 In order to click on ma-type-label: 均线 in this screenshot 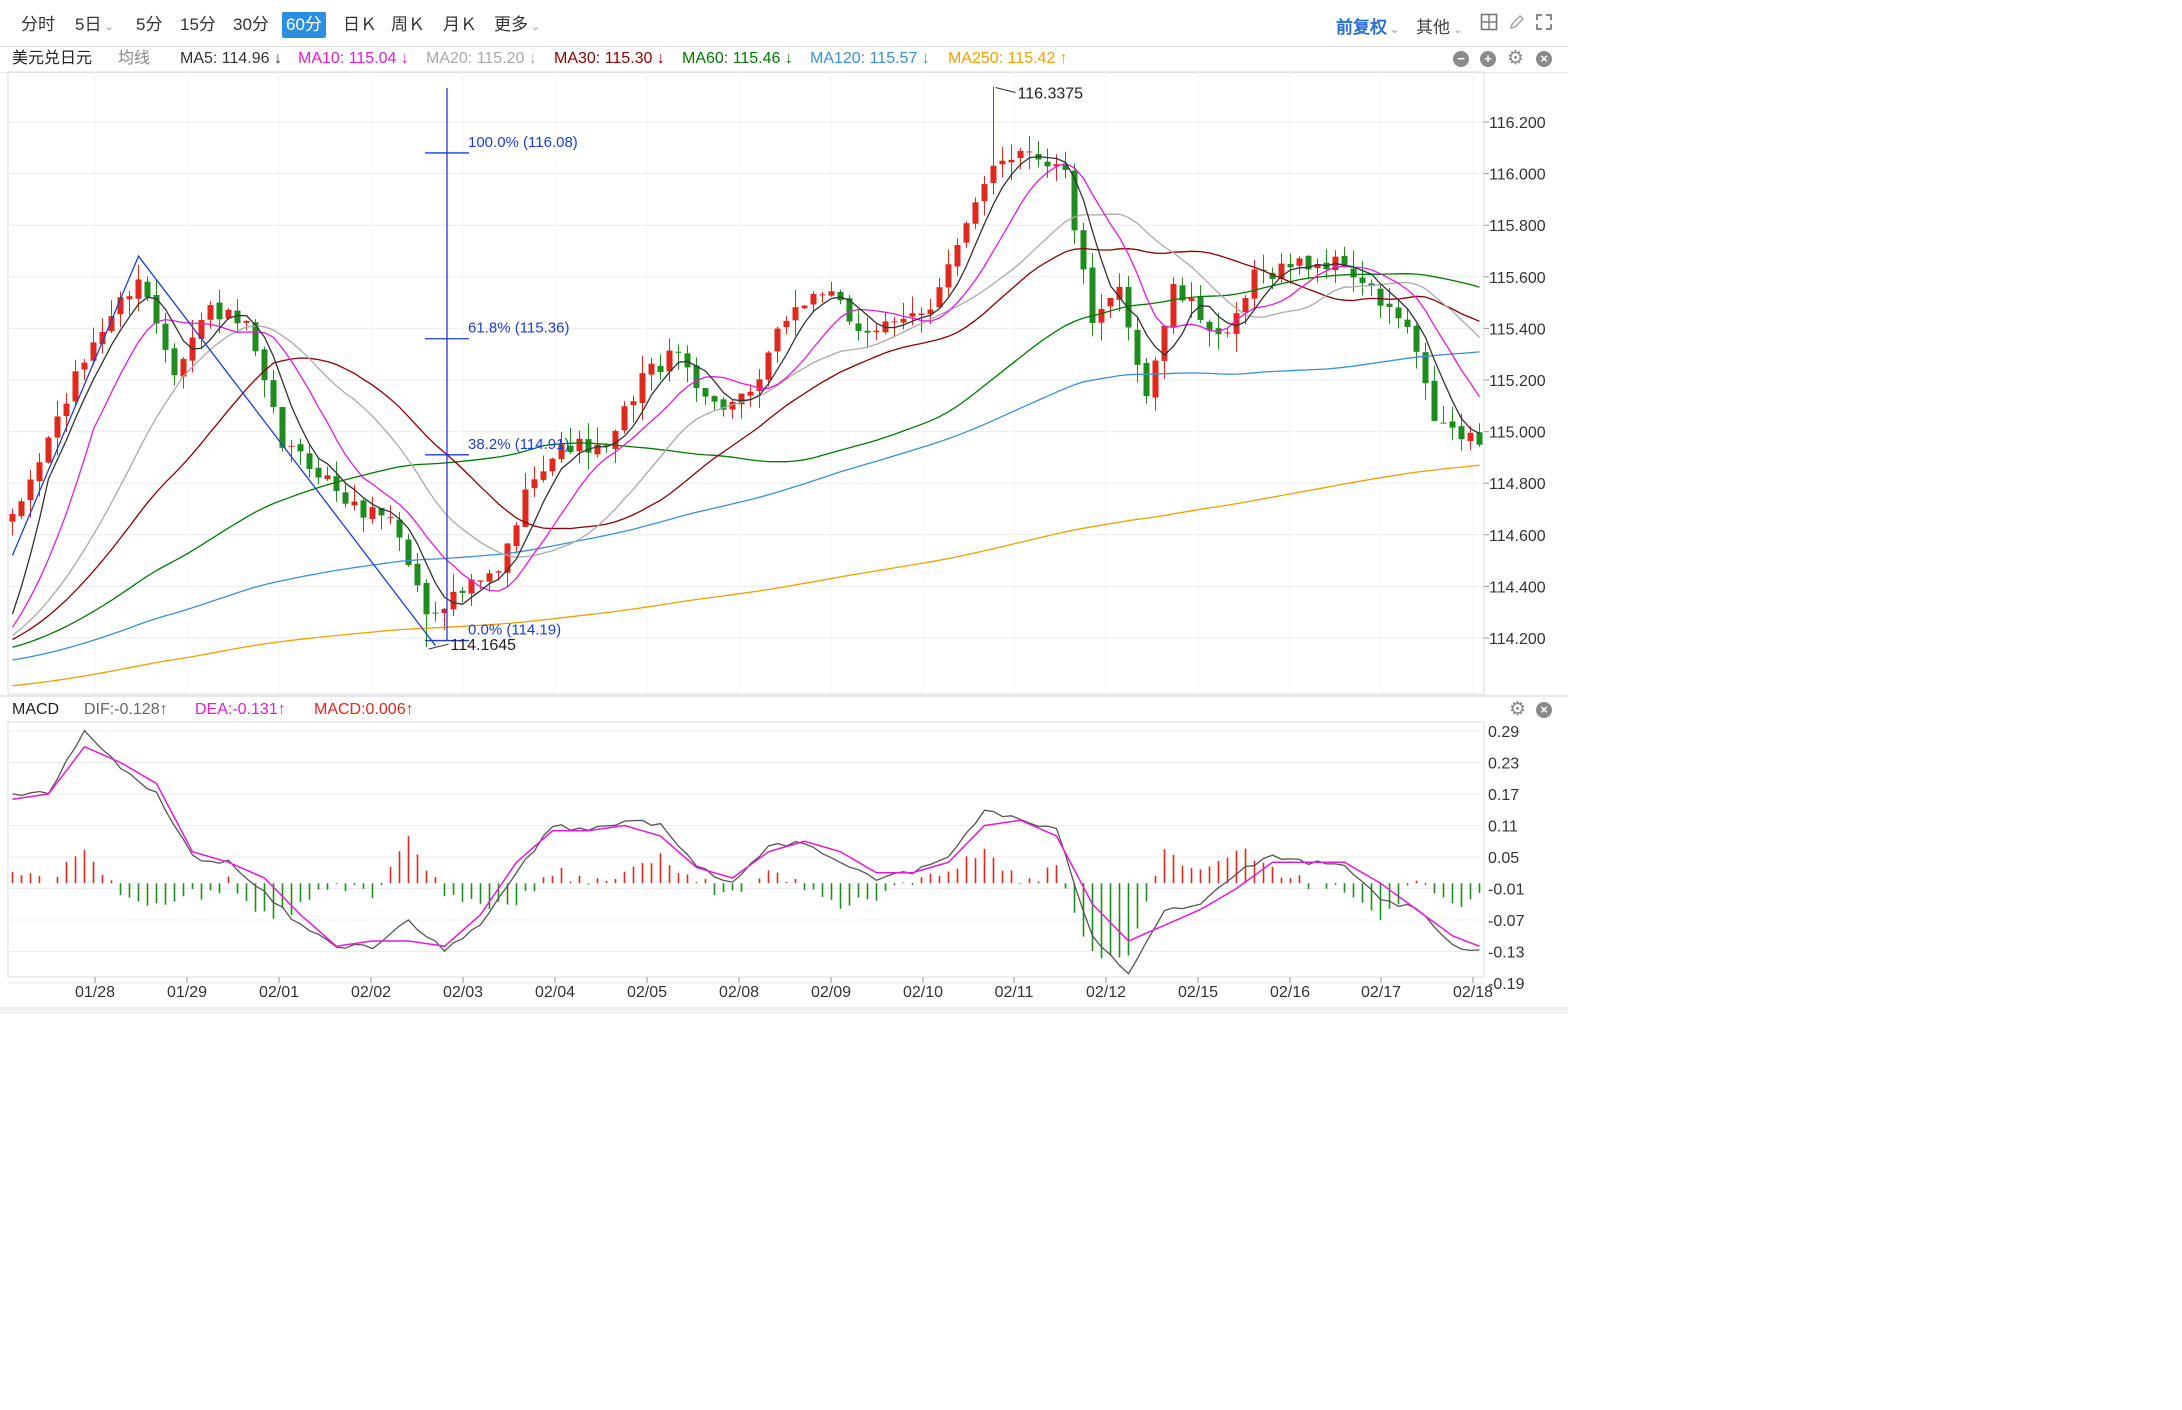, I will do `click(134, 58)`.